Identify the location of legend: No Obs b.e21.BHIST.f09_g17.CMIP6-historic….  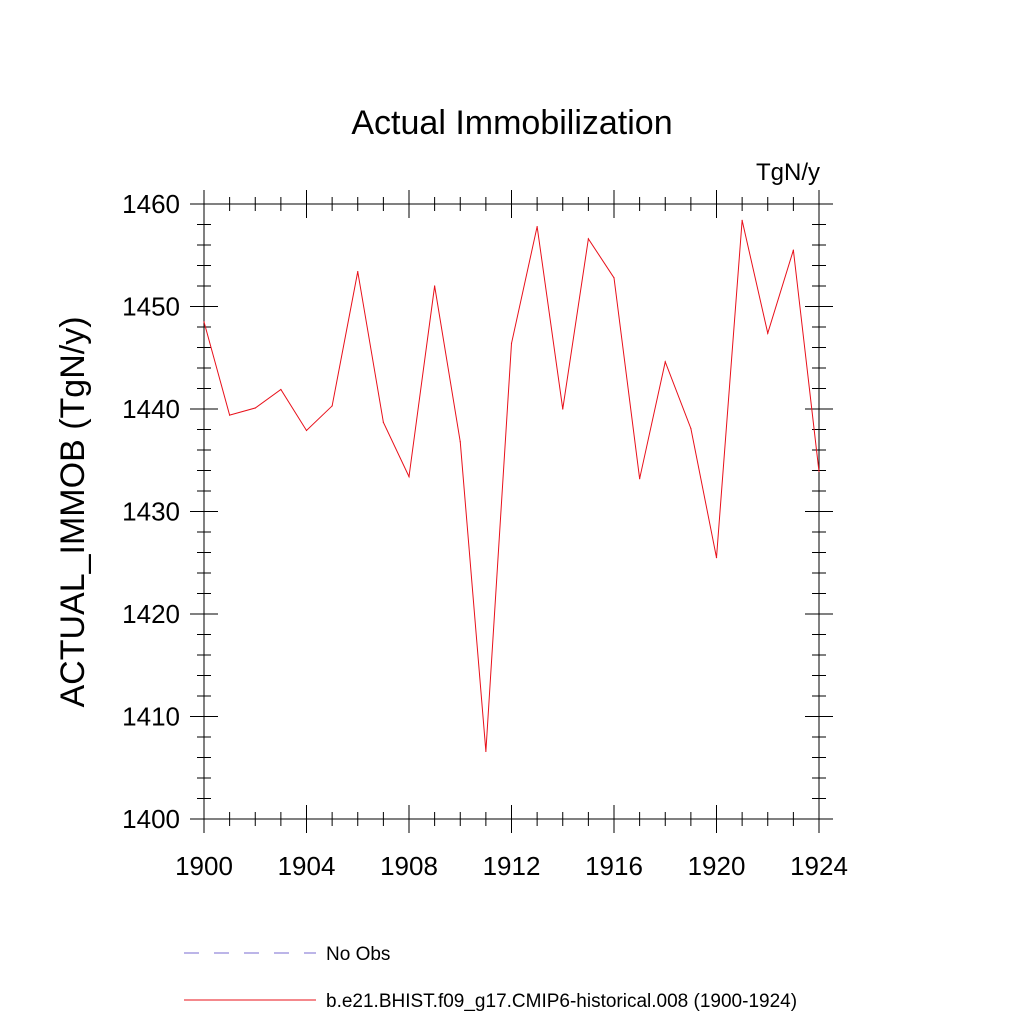
(490, 978).